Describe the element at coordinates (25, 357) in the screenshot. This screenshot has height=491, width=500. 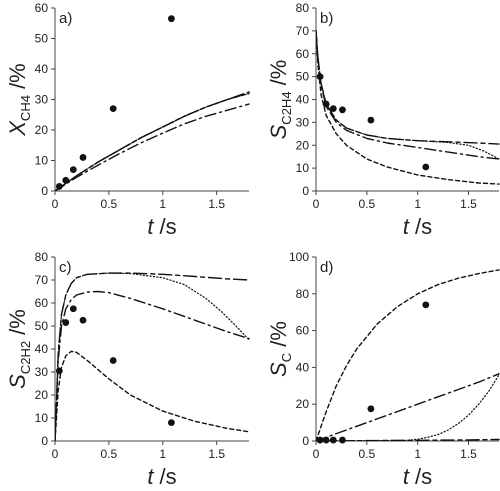
I see `y-axis-label-subscript: C2H2` at that location.